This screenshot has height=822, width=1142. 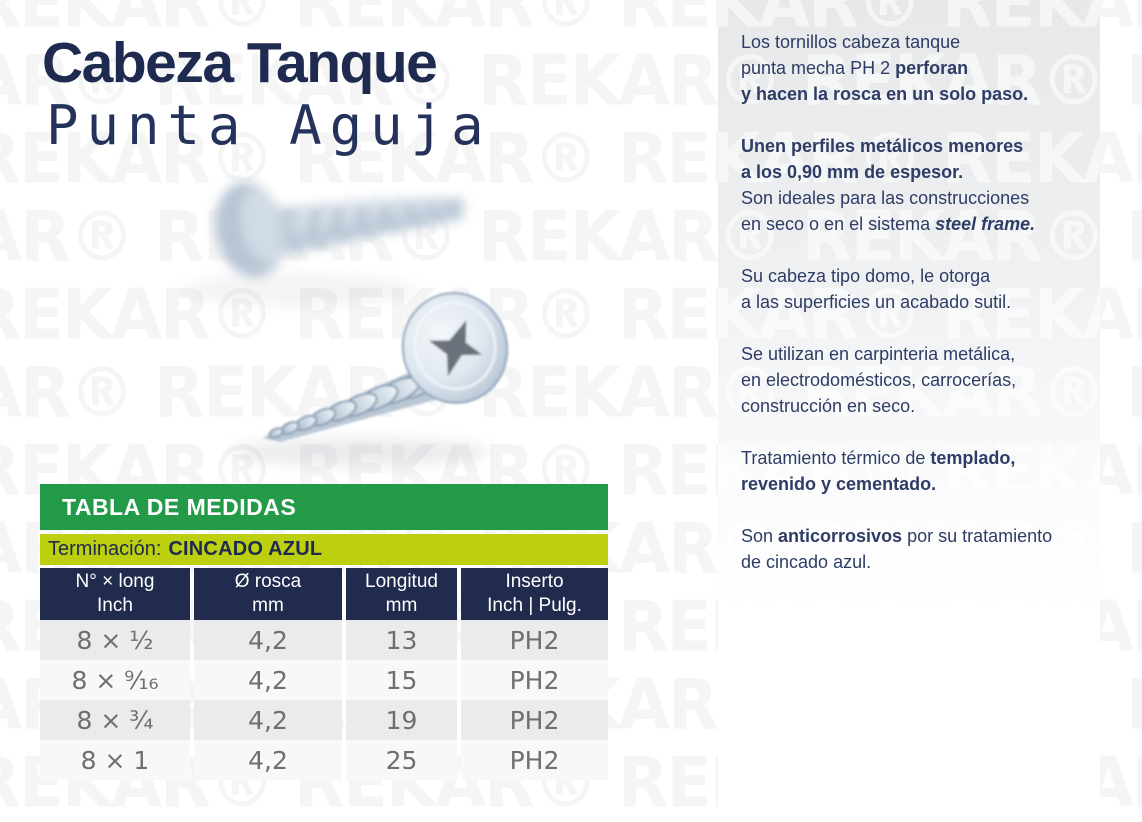 I want to click on table-row: 8 × ¾ 4,2 19 PH2, so click(x=324, y=720).